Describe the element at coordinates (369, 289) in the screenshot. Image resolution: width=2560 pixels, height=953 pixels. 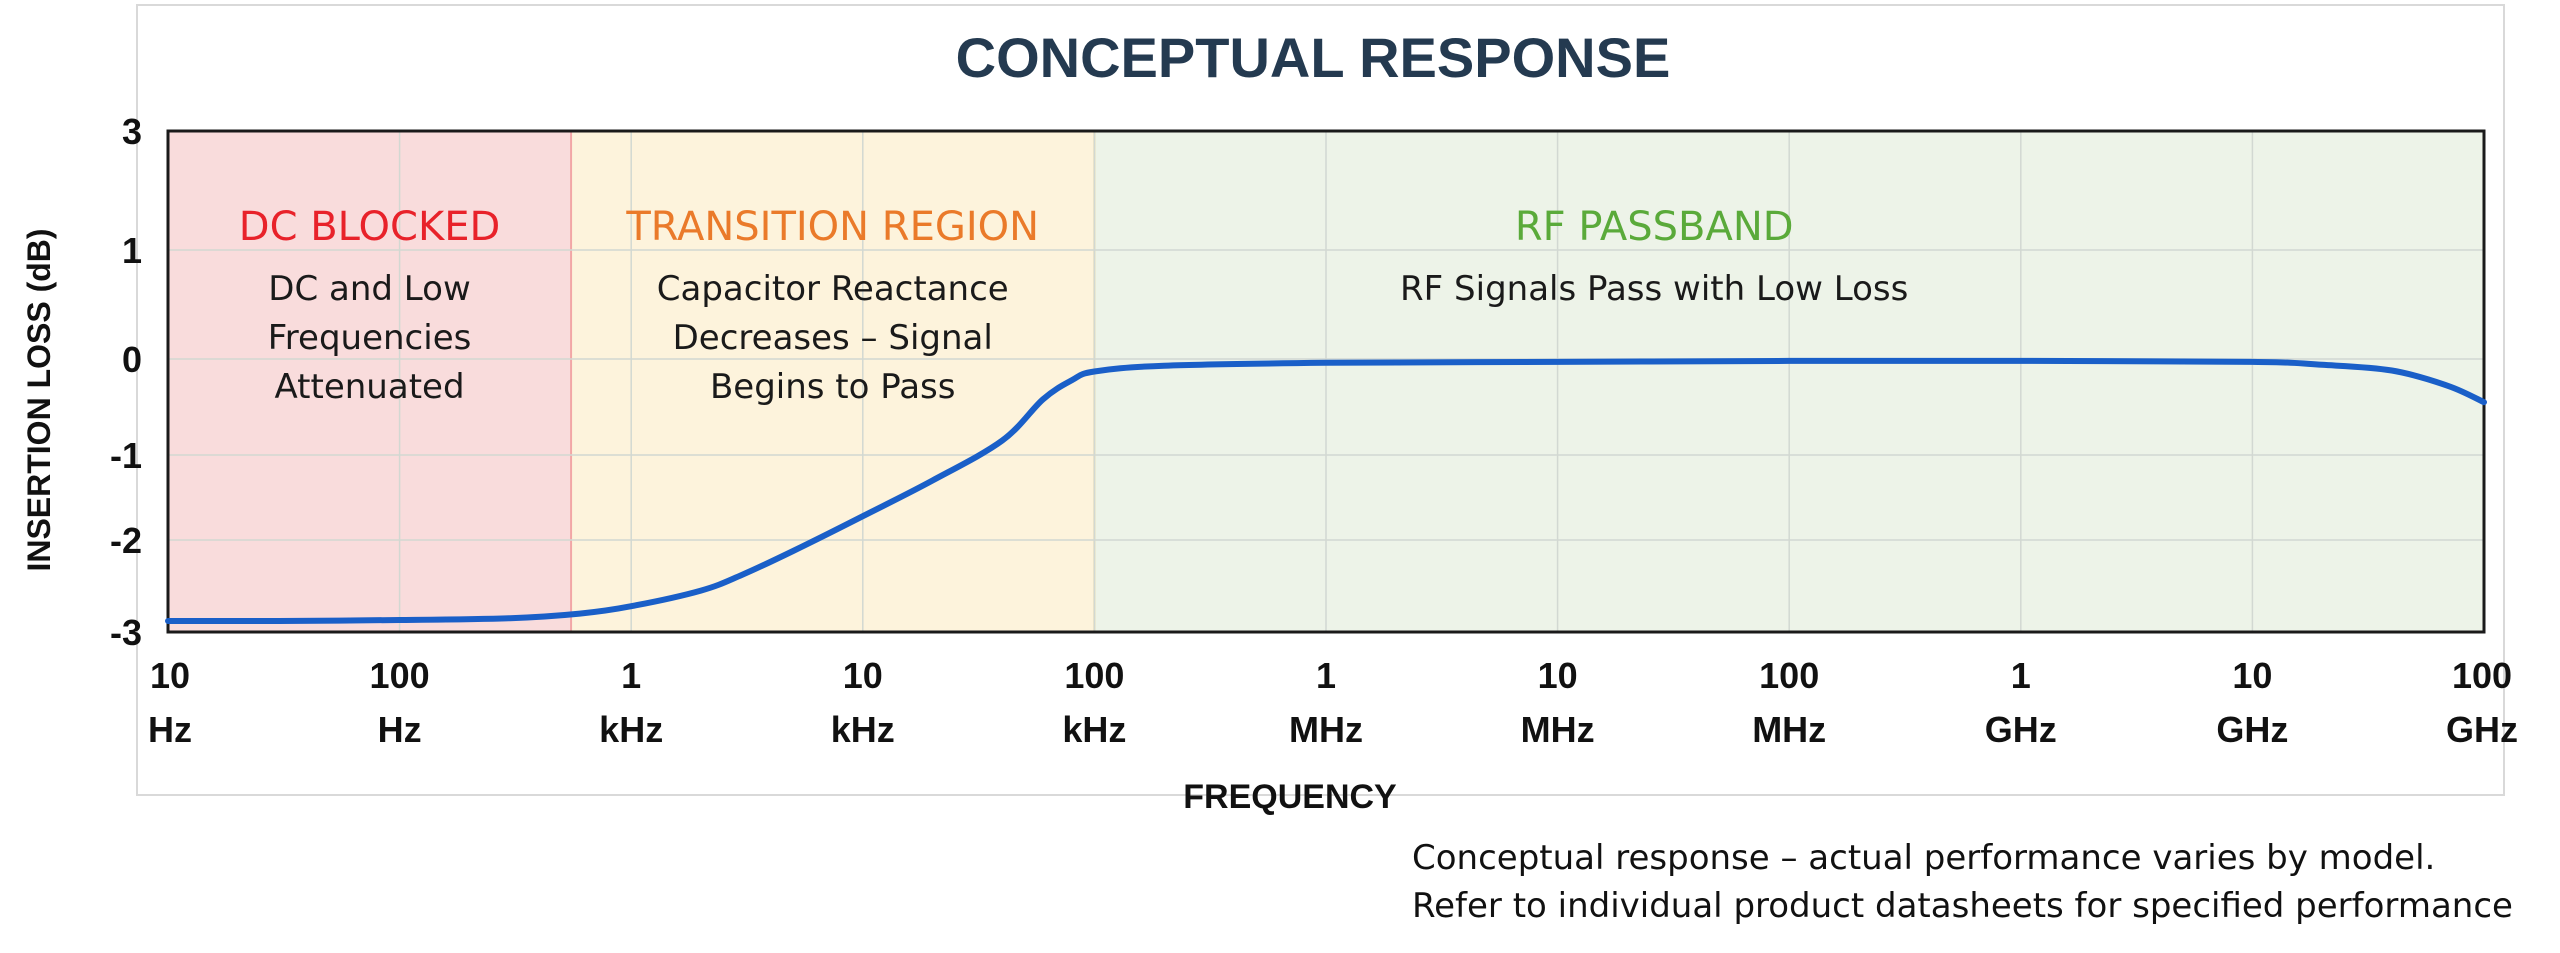
I see `region-desc-0-0: DC and Low` at that location.